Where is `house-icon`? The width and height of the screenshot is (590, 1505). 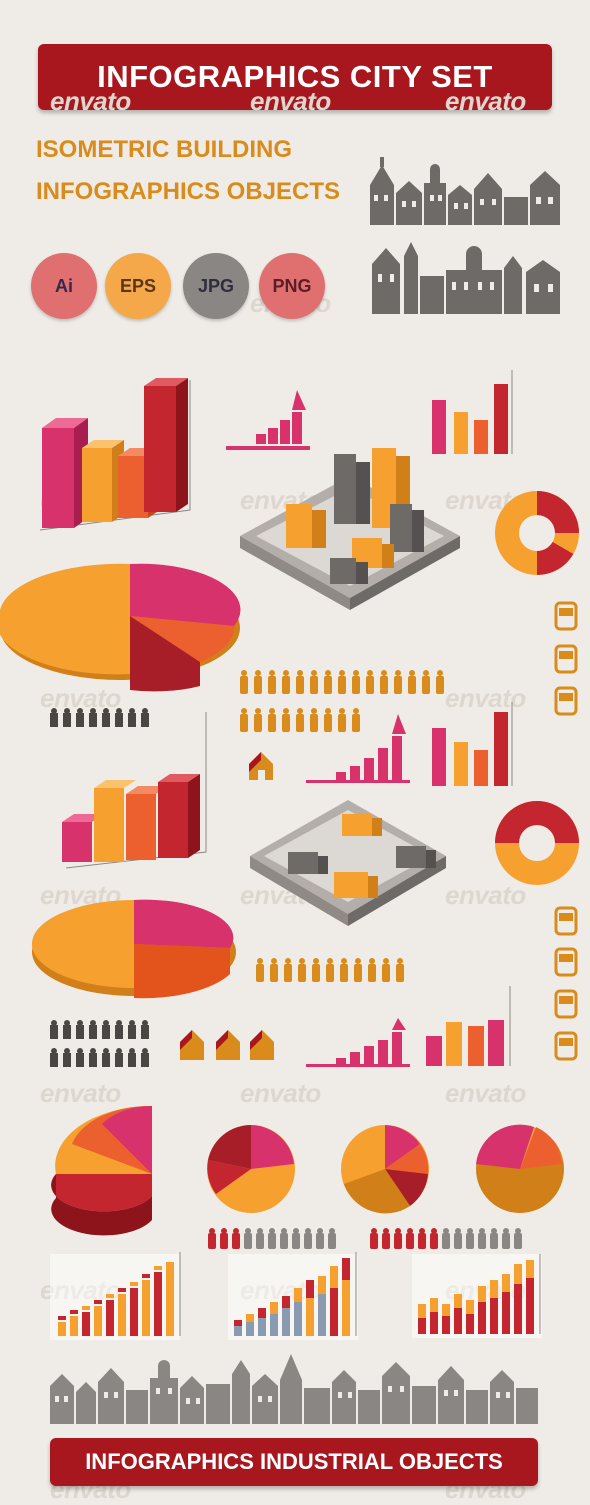
house-icon is located at coordinates (261, 766).